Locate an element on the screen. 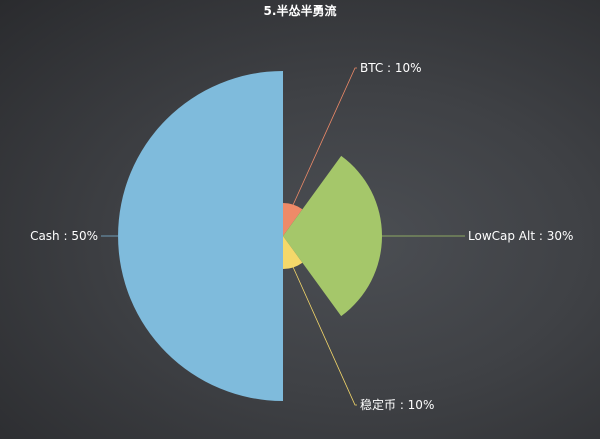 This screenshot has height=439, width=600. slice-label-2: 稳定币 : 10% is located at coordinates (397, 404).